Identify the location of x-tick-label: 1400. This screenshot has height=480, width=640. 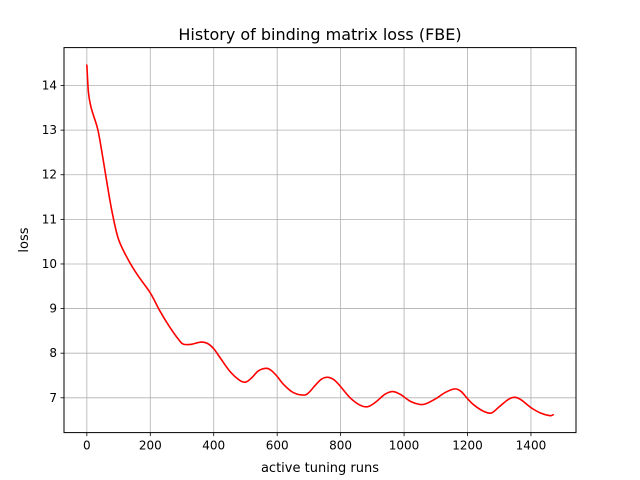
(531, 446).